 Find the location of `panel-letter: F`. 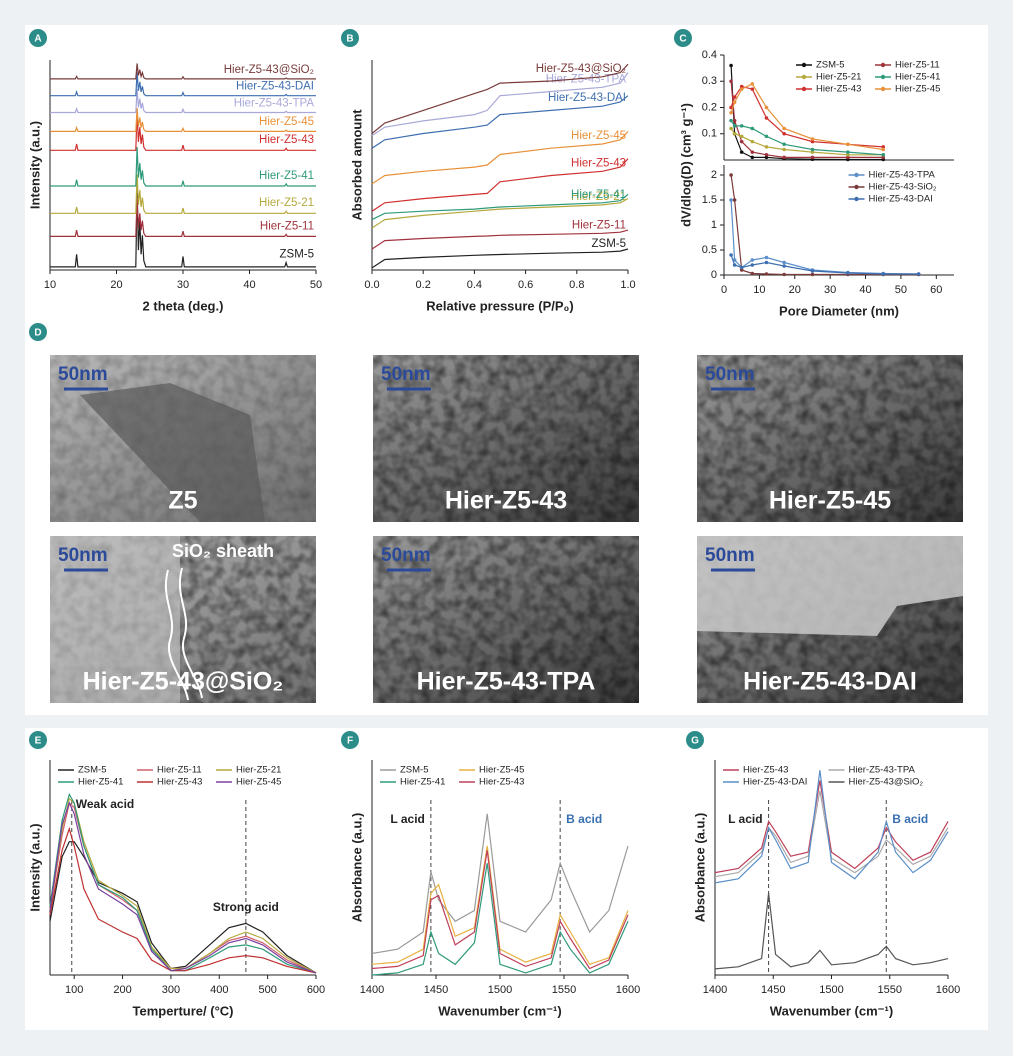

panel-letter: F is located at coordinates (350, 741).